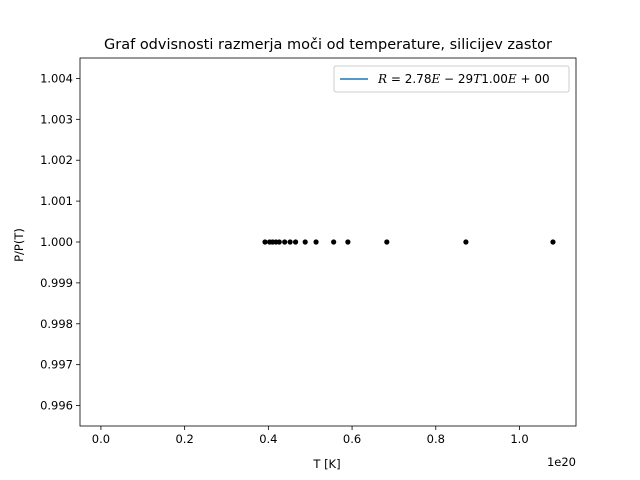 The width and height of the screenshot is (640, 480). What do you see at coordinates (56, 283) in the screenshot?
I see `y-tick-label: 0.999` at bounding box center [56, 283].